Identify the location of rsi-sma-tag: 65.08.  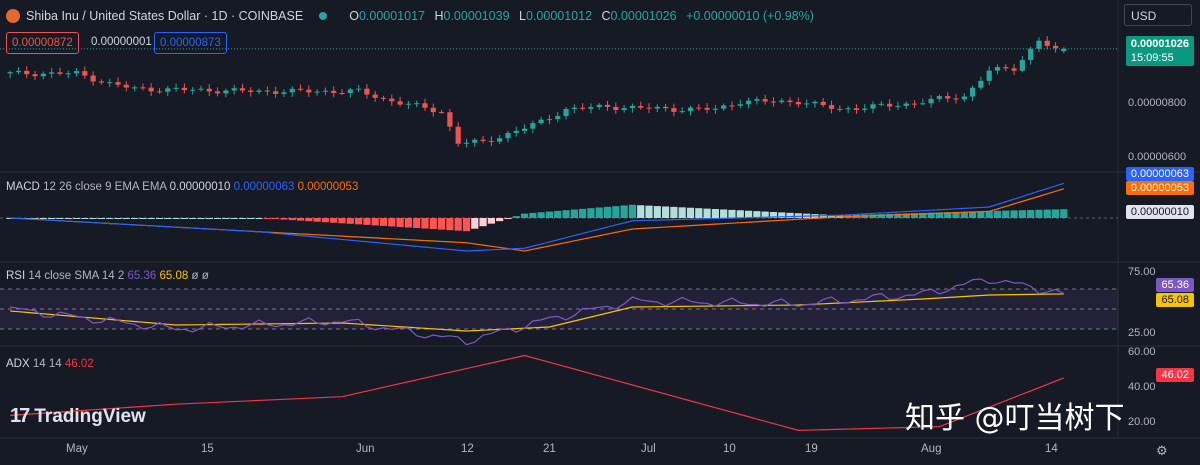
(1175, 300).